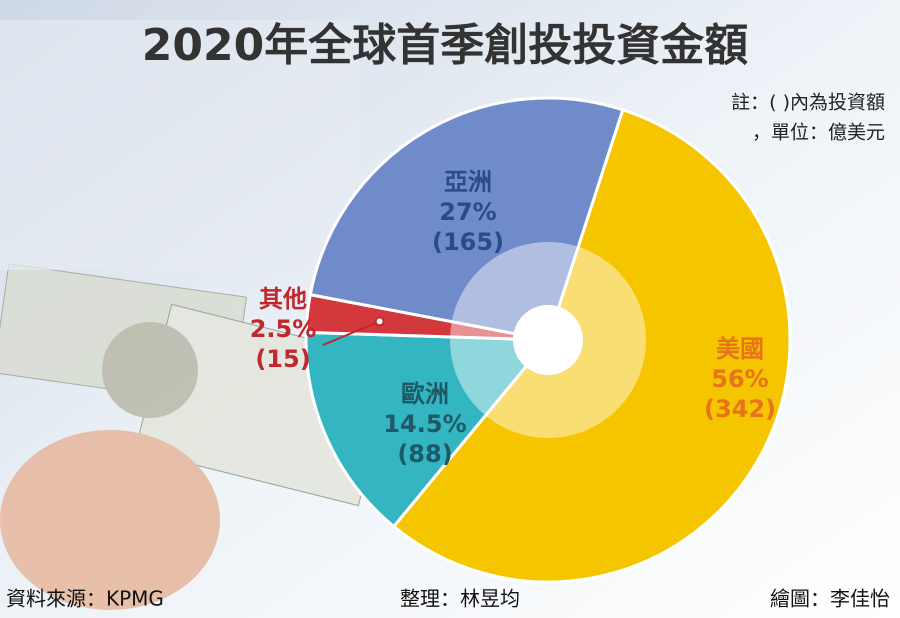 The image size is (900, 618). What do you see at coordinates (351, 333) in the screenshot?
I see `leader-line` at bounding box center [351, 333].